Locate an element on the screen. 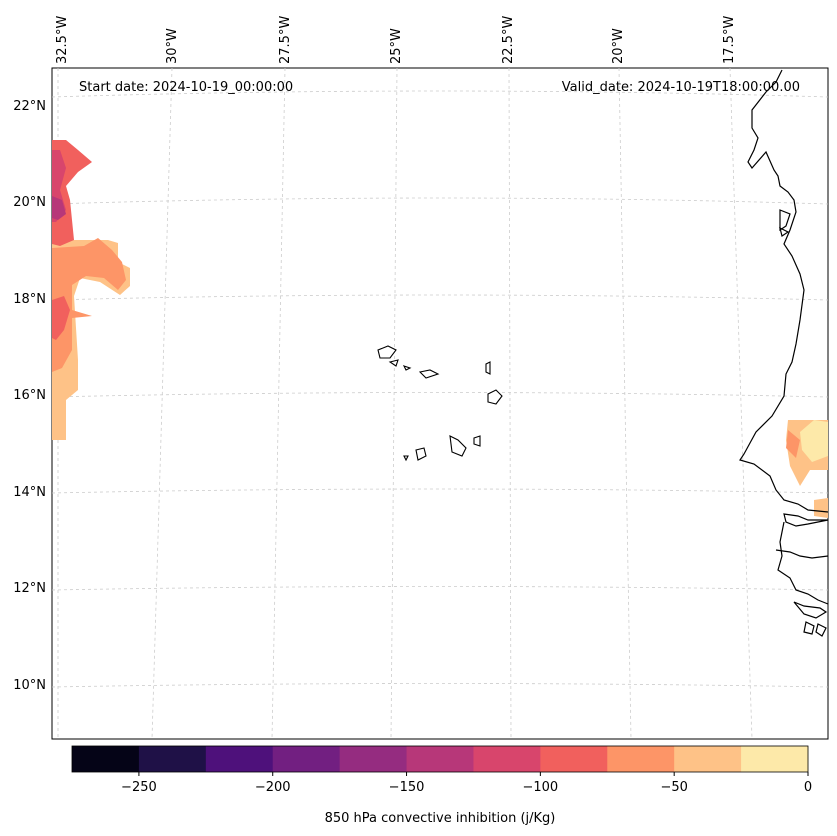  start-date-label: Start date: 2024-10-19_00:00:00 is located at coordinates (186, 87).